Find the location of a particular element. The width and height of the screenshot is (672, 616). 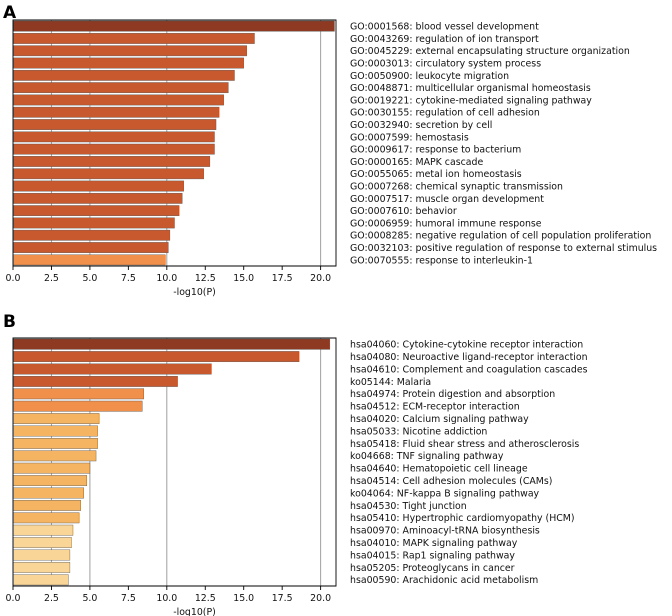

panel-a-x-axis-label: -log10(P) is located at coordinates (194, 292).